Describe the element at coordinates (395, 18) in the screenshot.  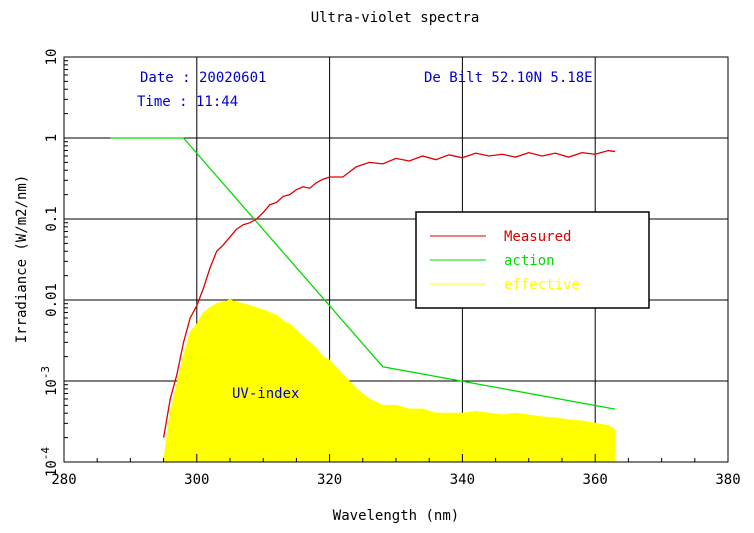
I see `chart-title: Ultra-violet spectra` at that location.